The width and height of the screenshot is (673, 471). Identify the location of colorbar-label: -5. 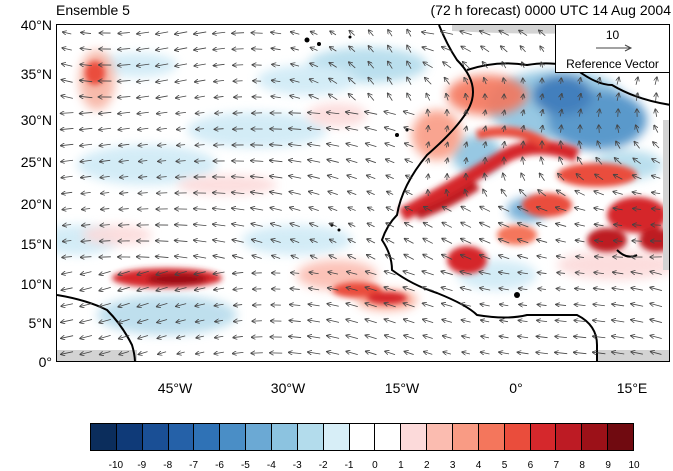
(245, 465).